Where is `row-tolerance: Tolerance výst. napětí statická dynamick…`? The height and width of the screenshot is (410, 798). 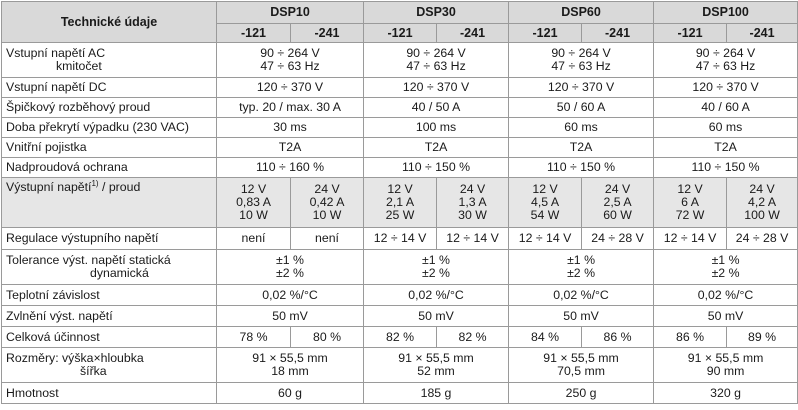
row-tolerance: Tolerance výst. napětí statická dynamick… is located at coordinates (399, 267).